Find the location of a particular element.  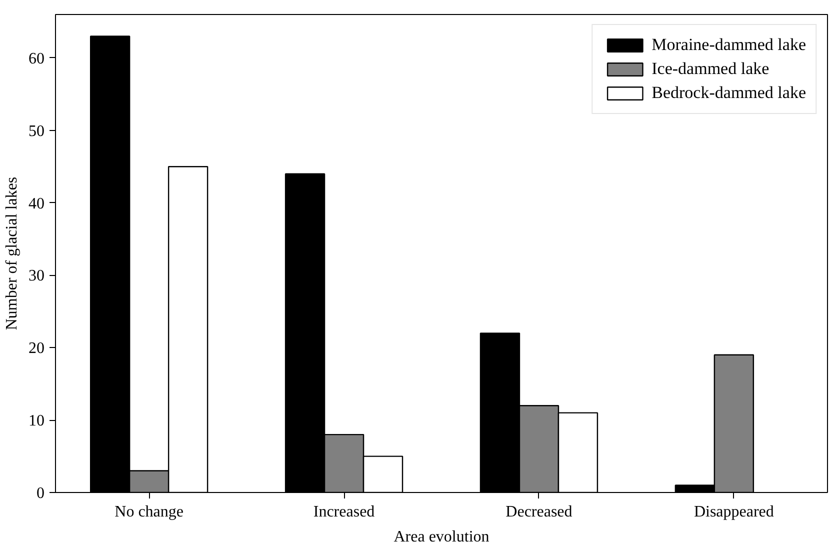

x-tick-label: Disappeared is located at coordinates (734, 512).